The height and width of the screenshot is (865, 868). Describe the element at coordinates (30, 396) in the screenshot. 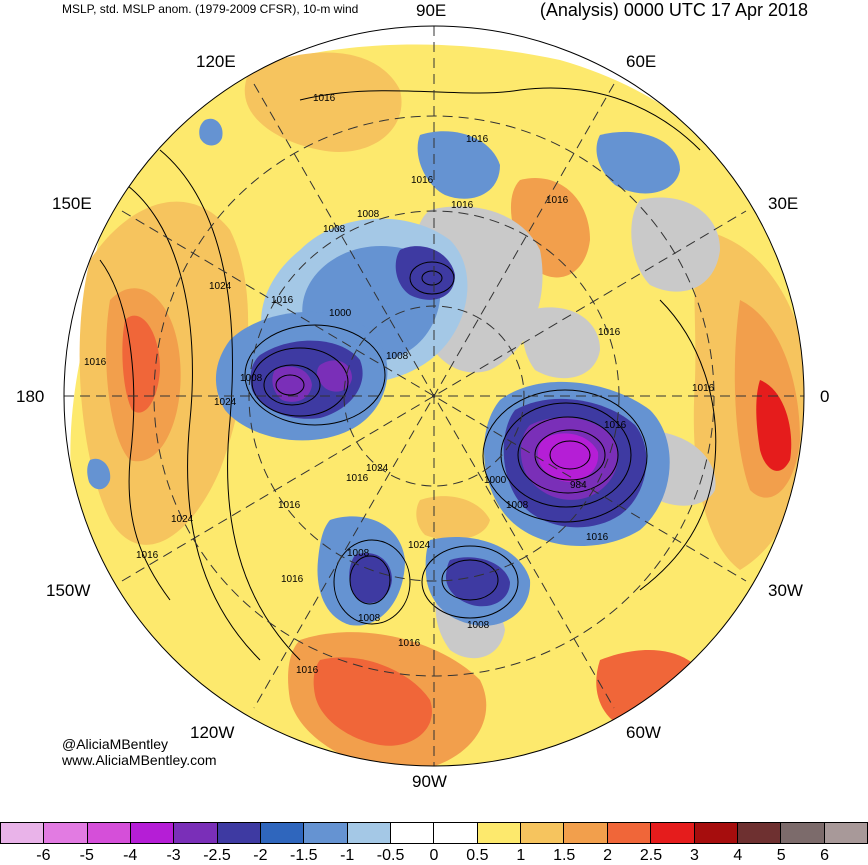

I see `lon-label-180: 180` at that location.